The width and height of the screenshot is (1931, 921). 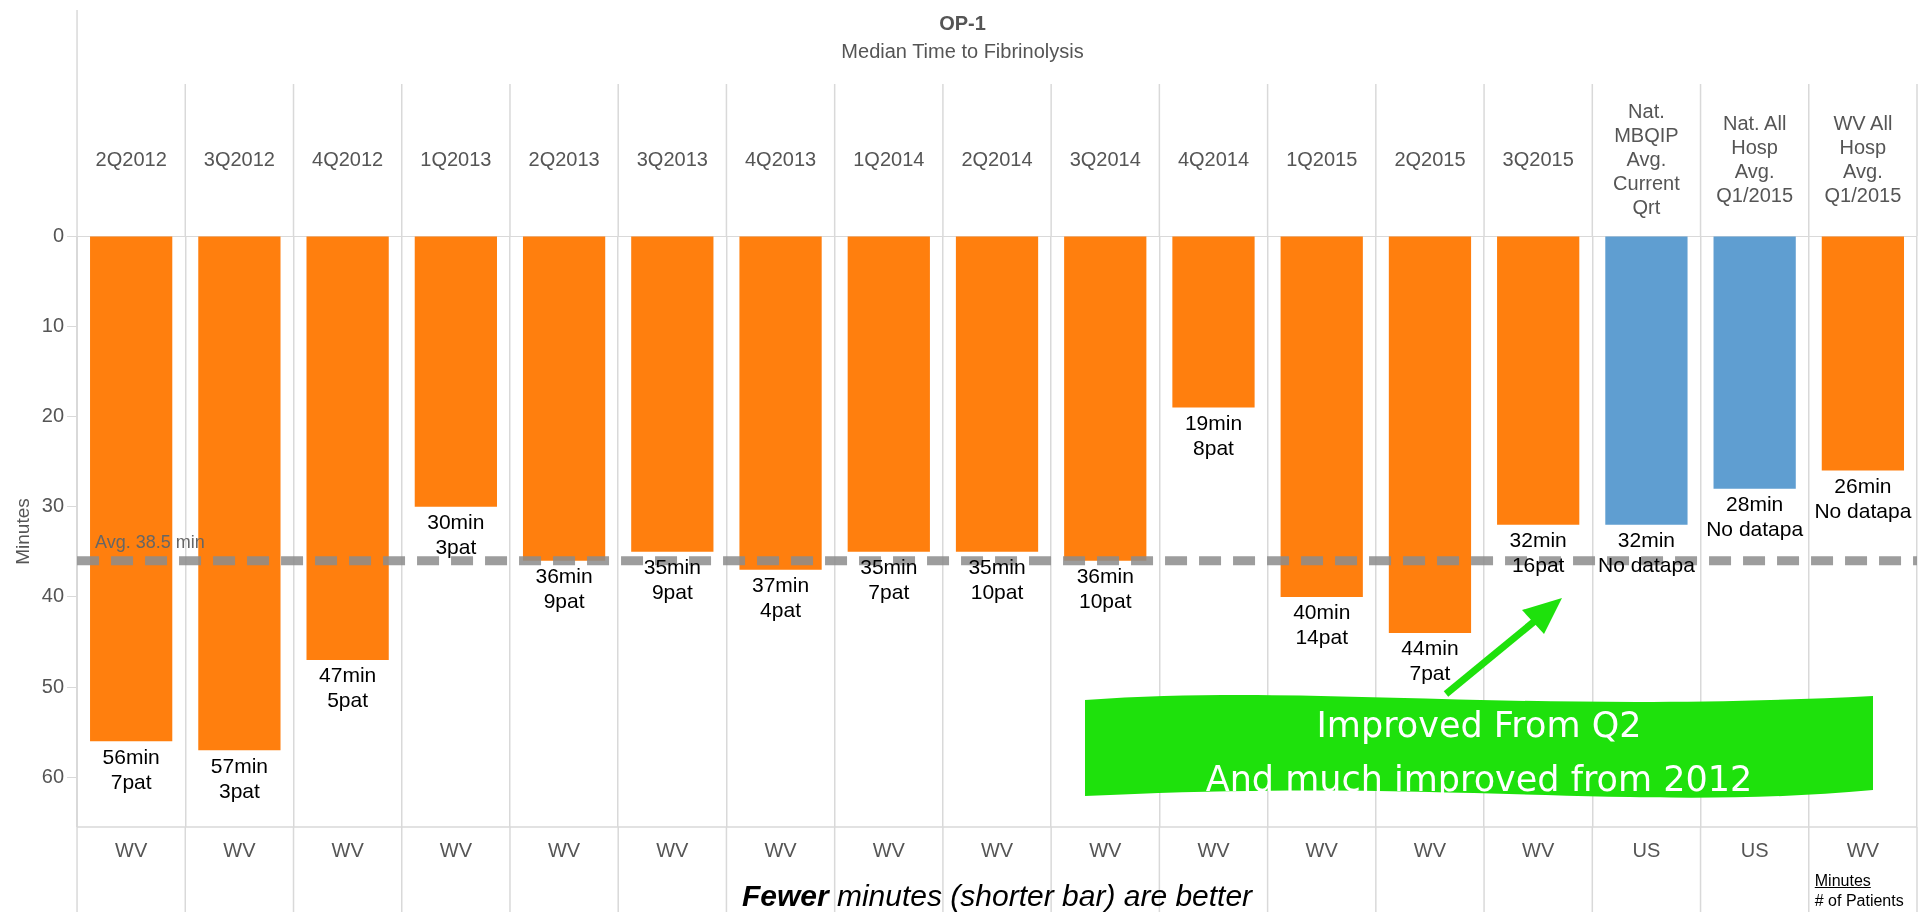 What do you see at coordinates (53, 414) in the screenshot?
I see `y-tick-label: 20` at bounding box center [53, 414].